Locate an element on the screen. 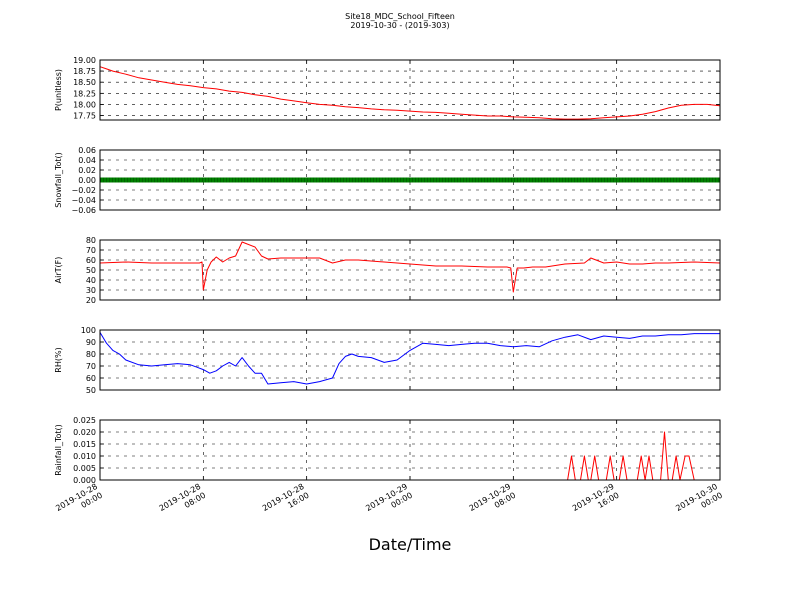  x-tick-label: 2019-10-2816:00 is located at coordinates (286, 502).